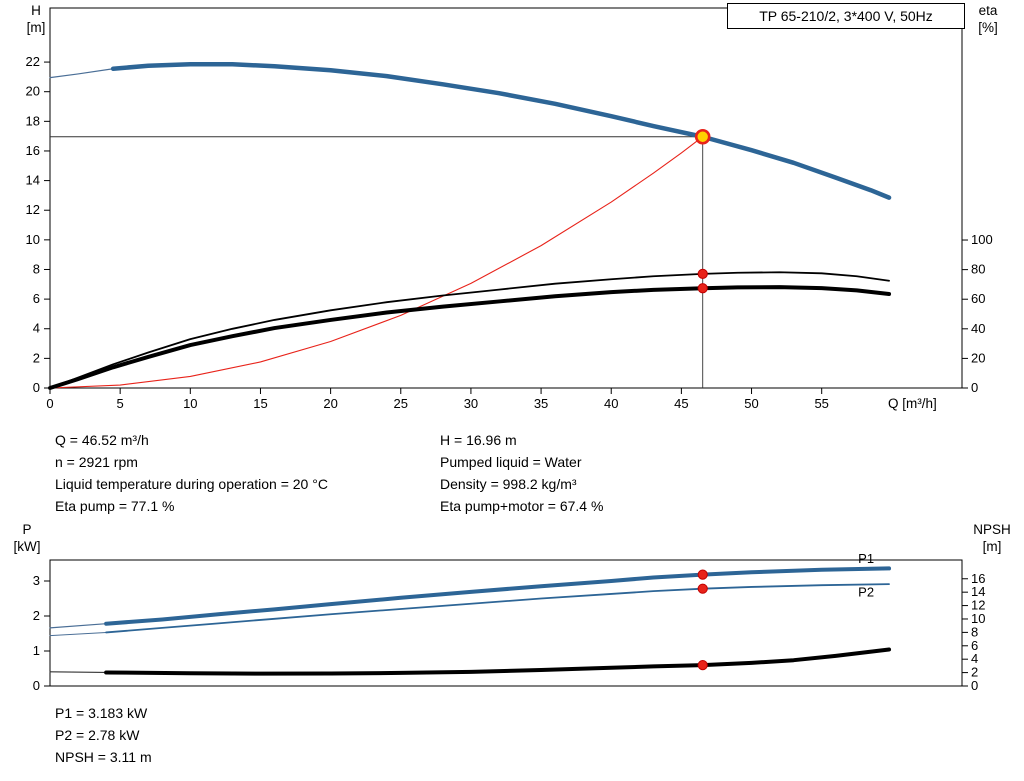 This screenshot has width=1024, height=781. I want to click on y-right-tick-label: 16, so click(978, 578).